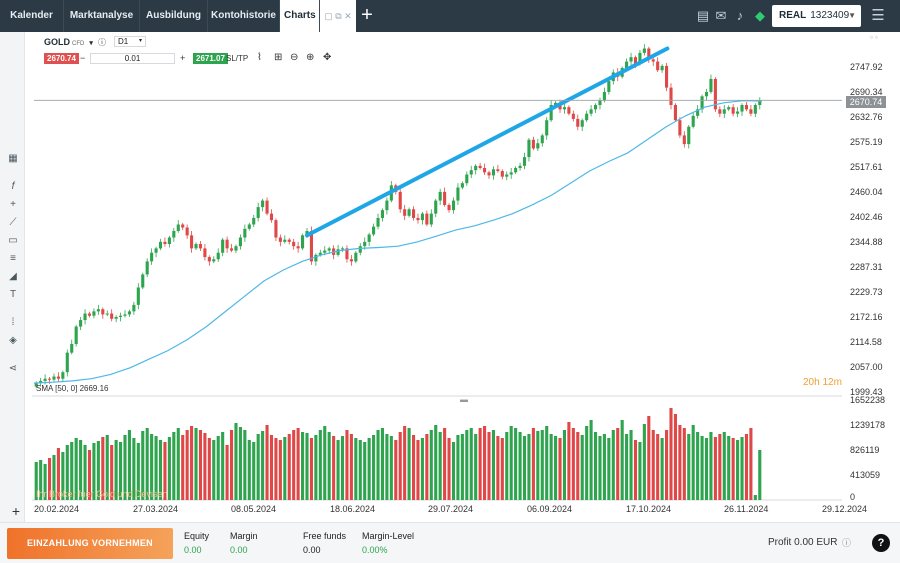 The width and height of the screenshot is (900, 563). Describe the element at coordinates (16, 511) in the screenshot. I see `add-pane-button: +` at that location.